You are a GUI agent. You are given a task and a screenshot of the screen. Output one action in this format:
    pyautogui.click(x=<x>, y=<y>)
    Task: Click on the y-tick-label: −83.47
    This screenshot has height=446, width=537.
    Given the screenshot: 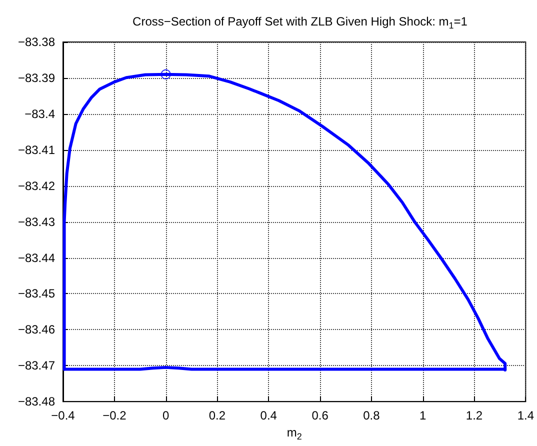 What is the action you would take?
    pyautogui.click(x=37, y=365)
    